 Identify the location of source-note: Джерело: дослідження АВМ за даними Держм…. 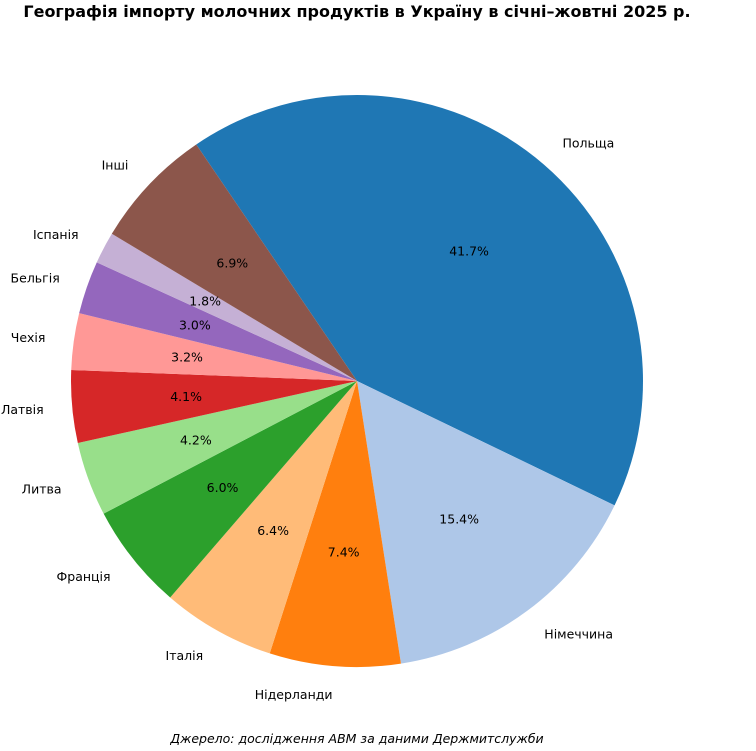
(356, 738).